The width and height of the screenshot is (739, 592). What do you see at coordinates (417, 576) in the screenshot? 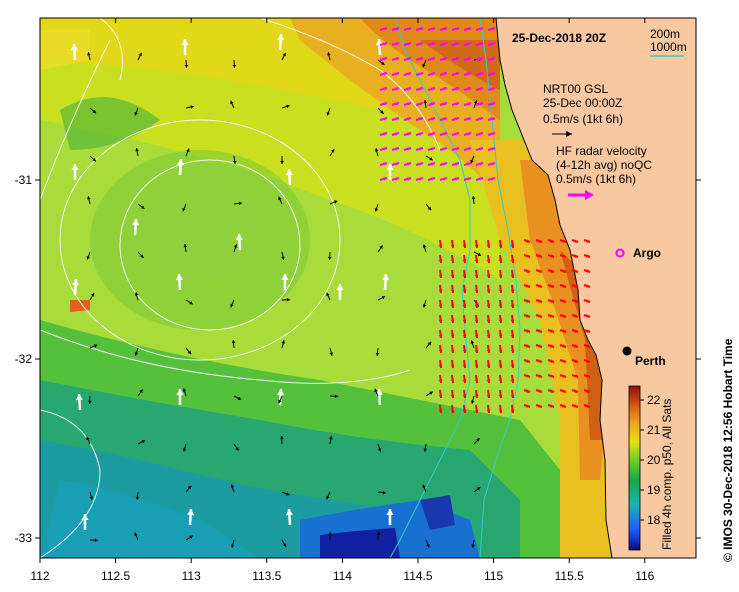
I see `x-tick-label: 114.5` at bounding box center [417, 576].